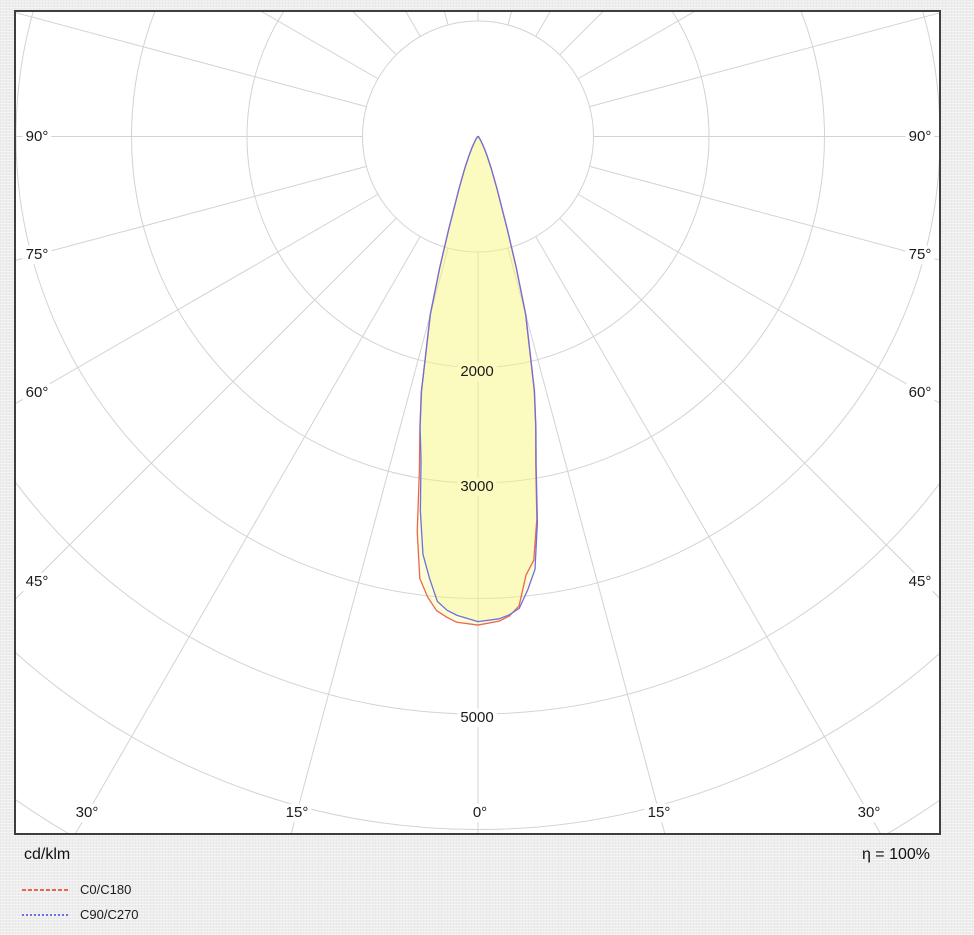 The width and height of the screenshot is (974, 935). I want to click on angle-label-right-60: 60°, so click(920, 392).